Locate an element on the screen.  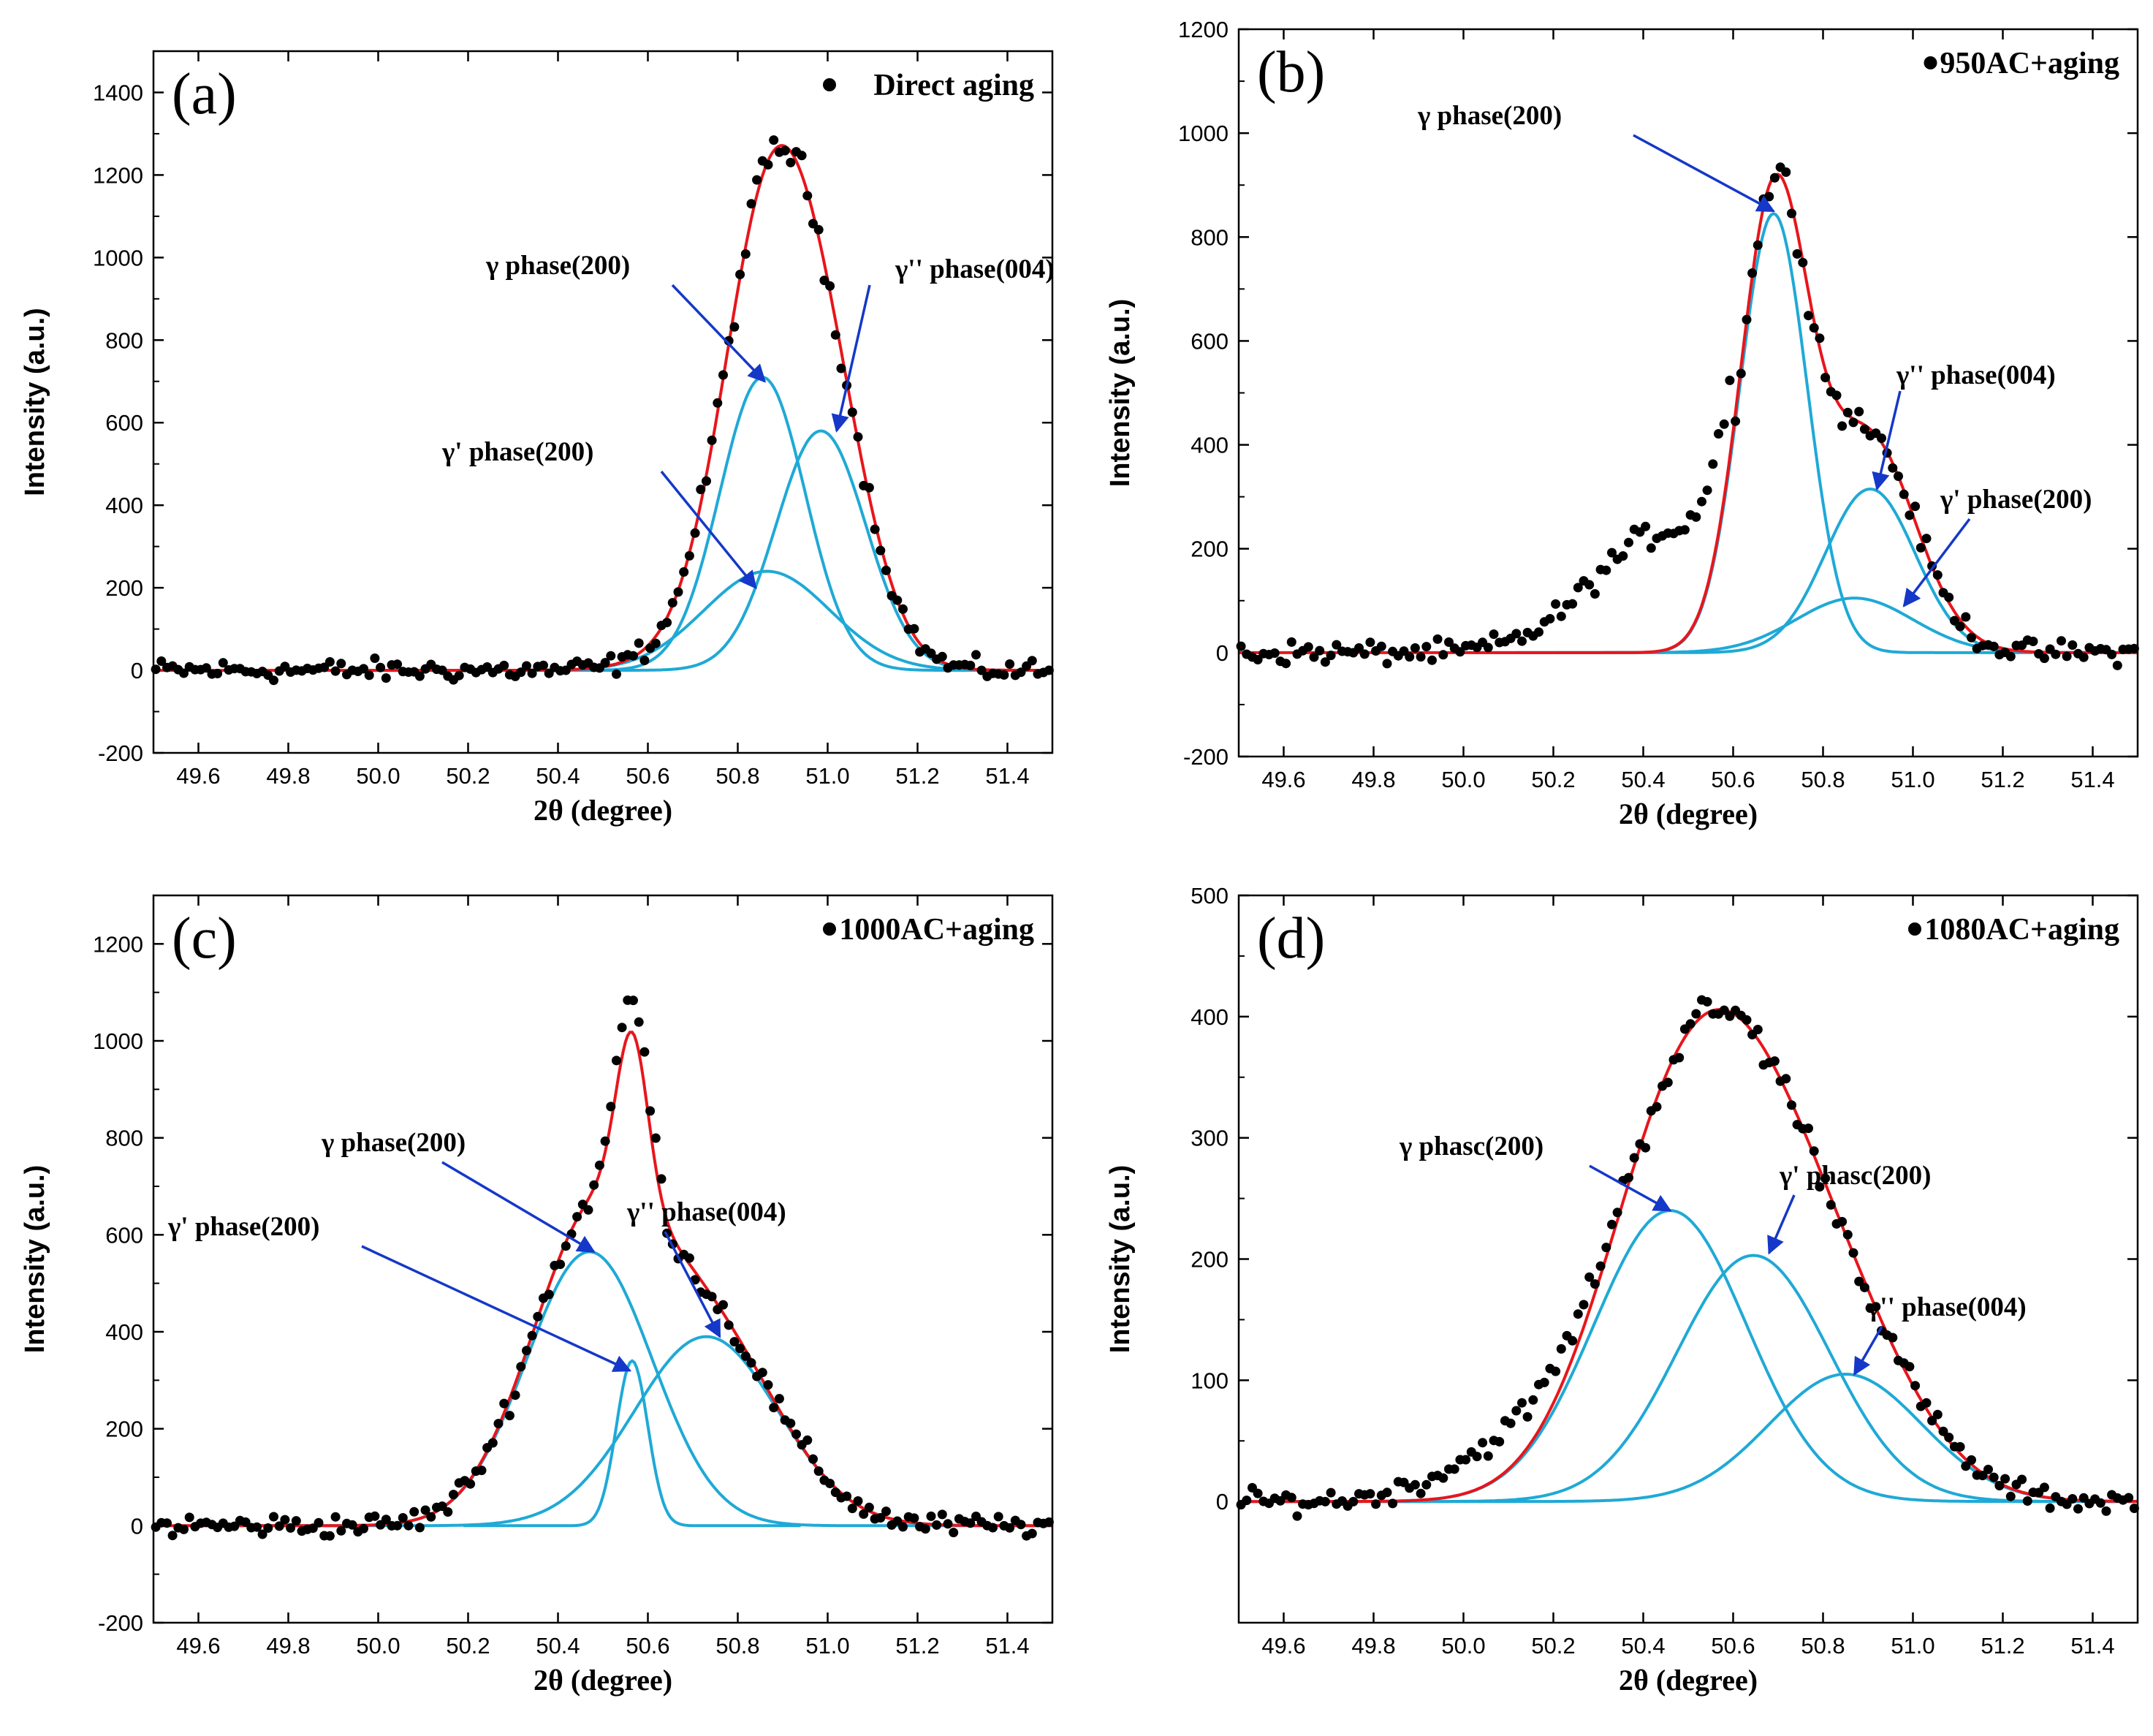
panel-a-x-axis-label: 2θ (degree) is located at coordinates (602, 810).